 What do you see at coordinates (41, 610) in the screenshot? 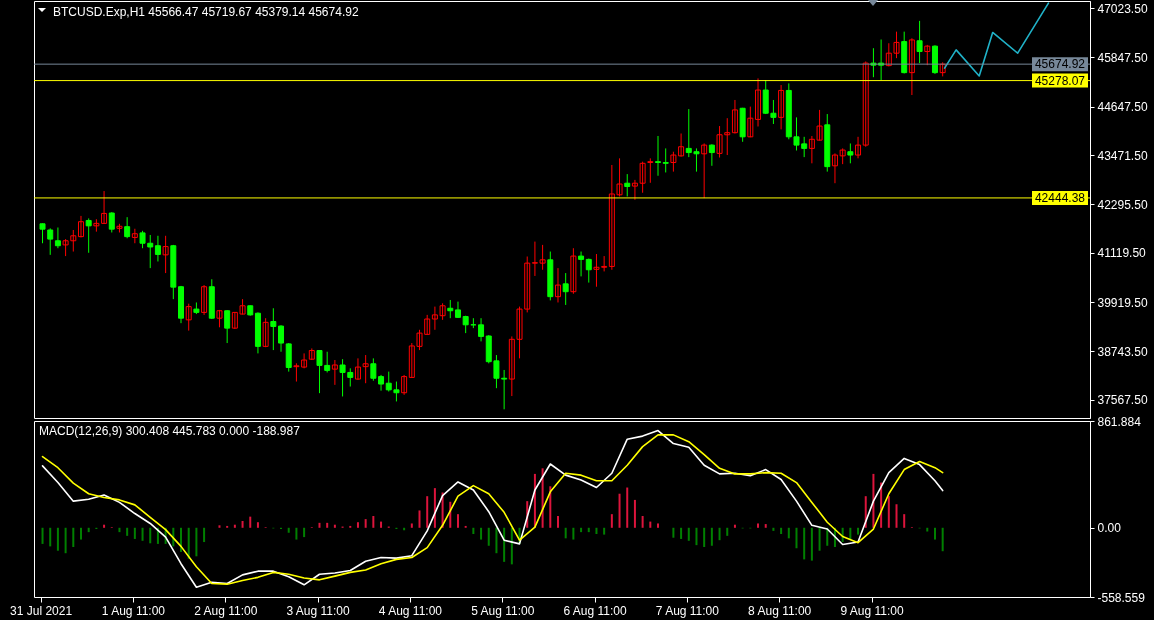
I see `x-tick-label: 31 Jul 2021` at bounding box center [41, 610].